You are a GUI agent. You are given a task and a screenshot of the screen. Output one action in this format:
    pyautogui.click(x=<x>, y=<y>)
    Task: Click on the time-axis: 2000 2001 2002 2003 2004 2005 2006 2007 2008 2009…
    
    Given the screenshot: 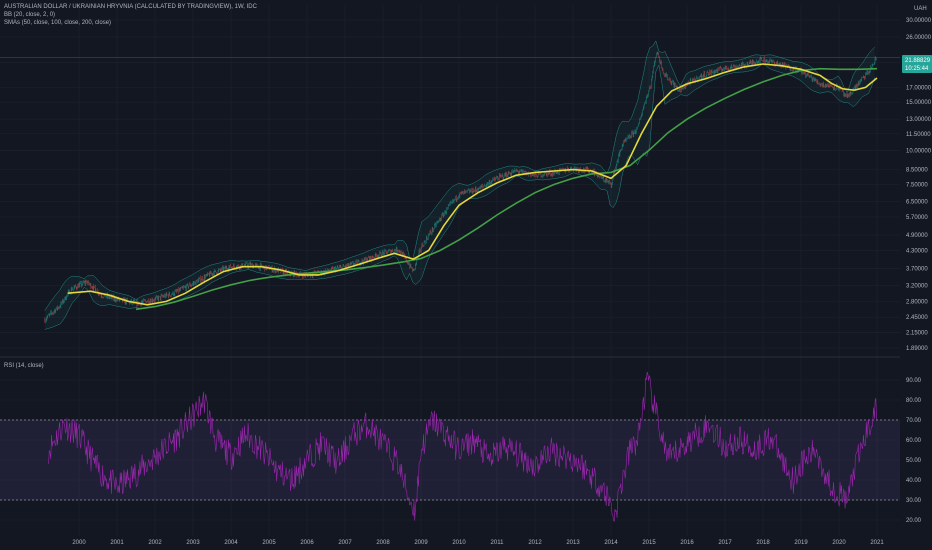 What is the action you would take?
    pyautogui.click(x=478, y=543)
    